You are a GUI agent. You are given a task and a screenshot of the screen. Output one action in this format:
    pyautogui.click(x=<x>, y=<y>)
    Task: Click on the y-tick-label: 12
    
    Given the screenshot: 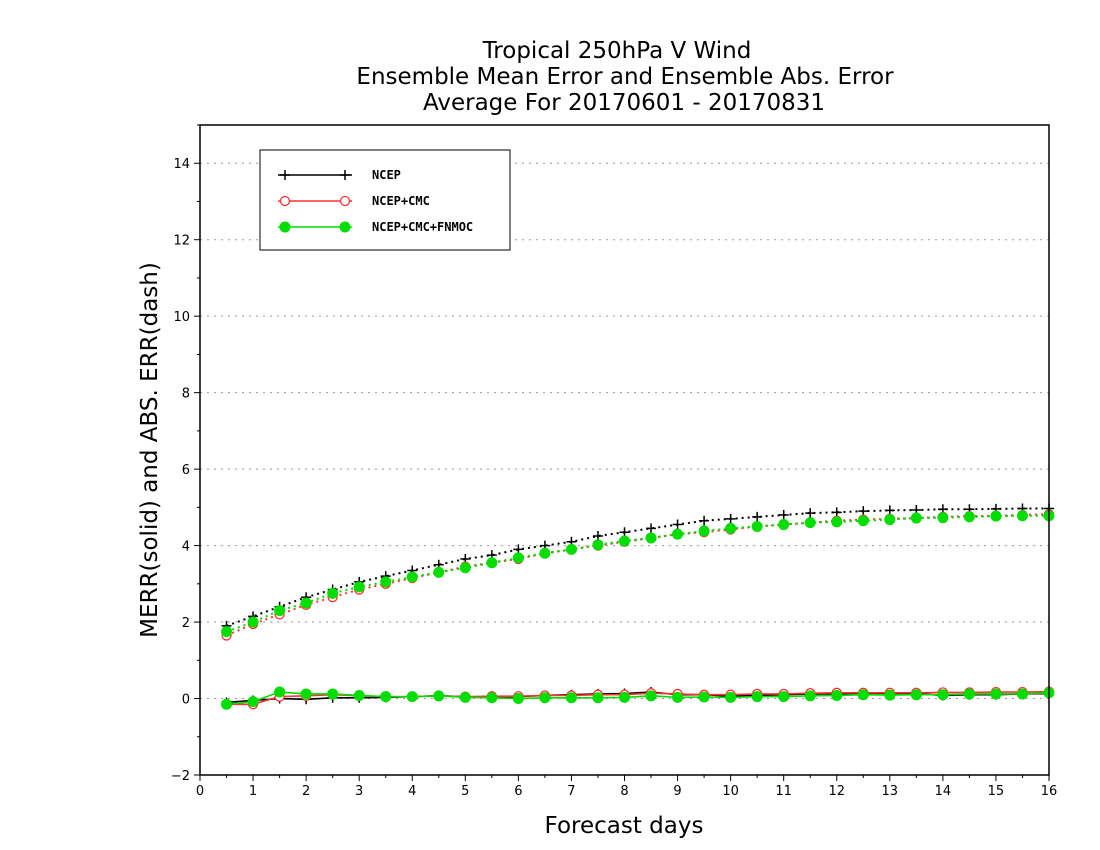 What is the action you would take?
    pyautogui.click(x=181, y=241)
    